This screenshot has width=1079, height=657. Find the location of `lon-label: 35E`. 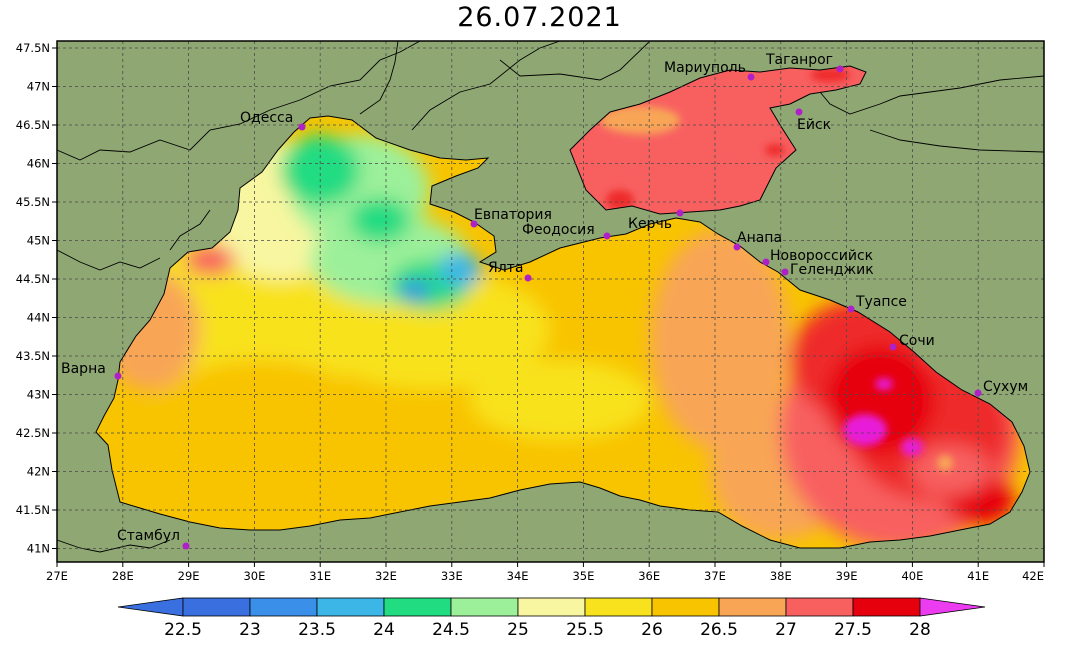

lon-label: 35E is located at coordinates (583, 576).